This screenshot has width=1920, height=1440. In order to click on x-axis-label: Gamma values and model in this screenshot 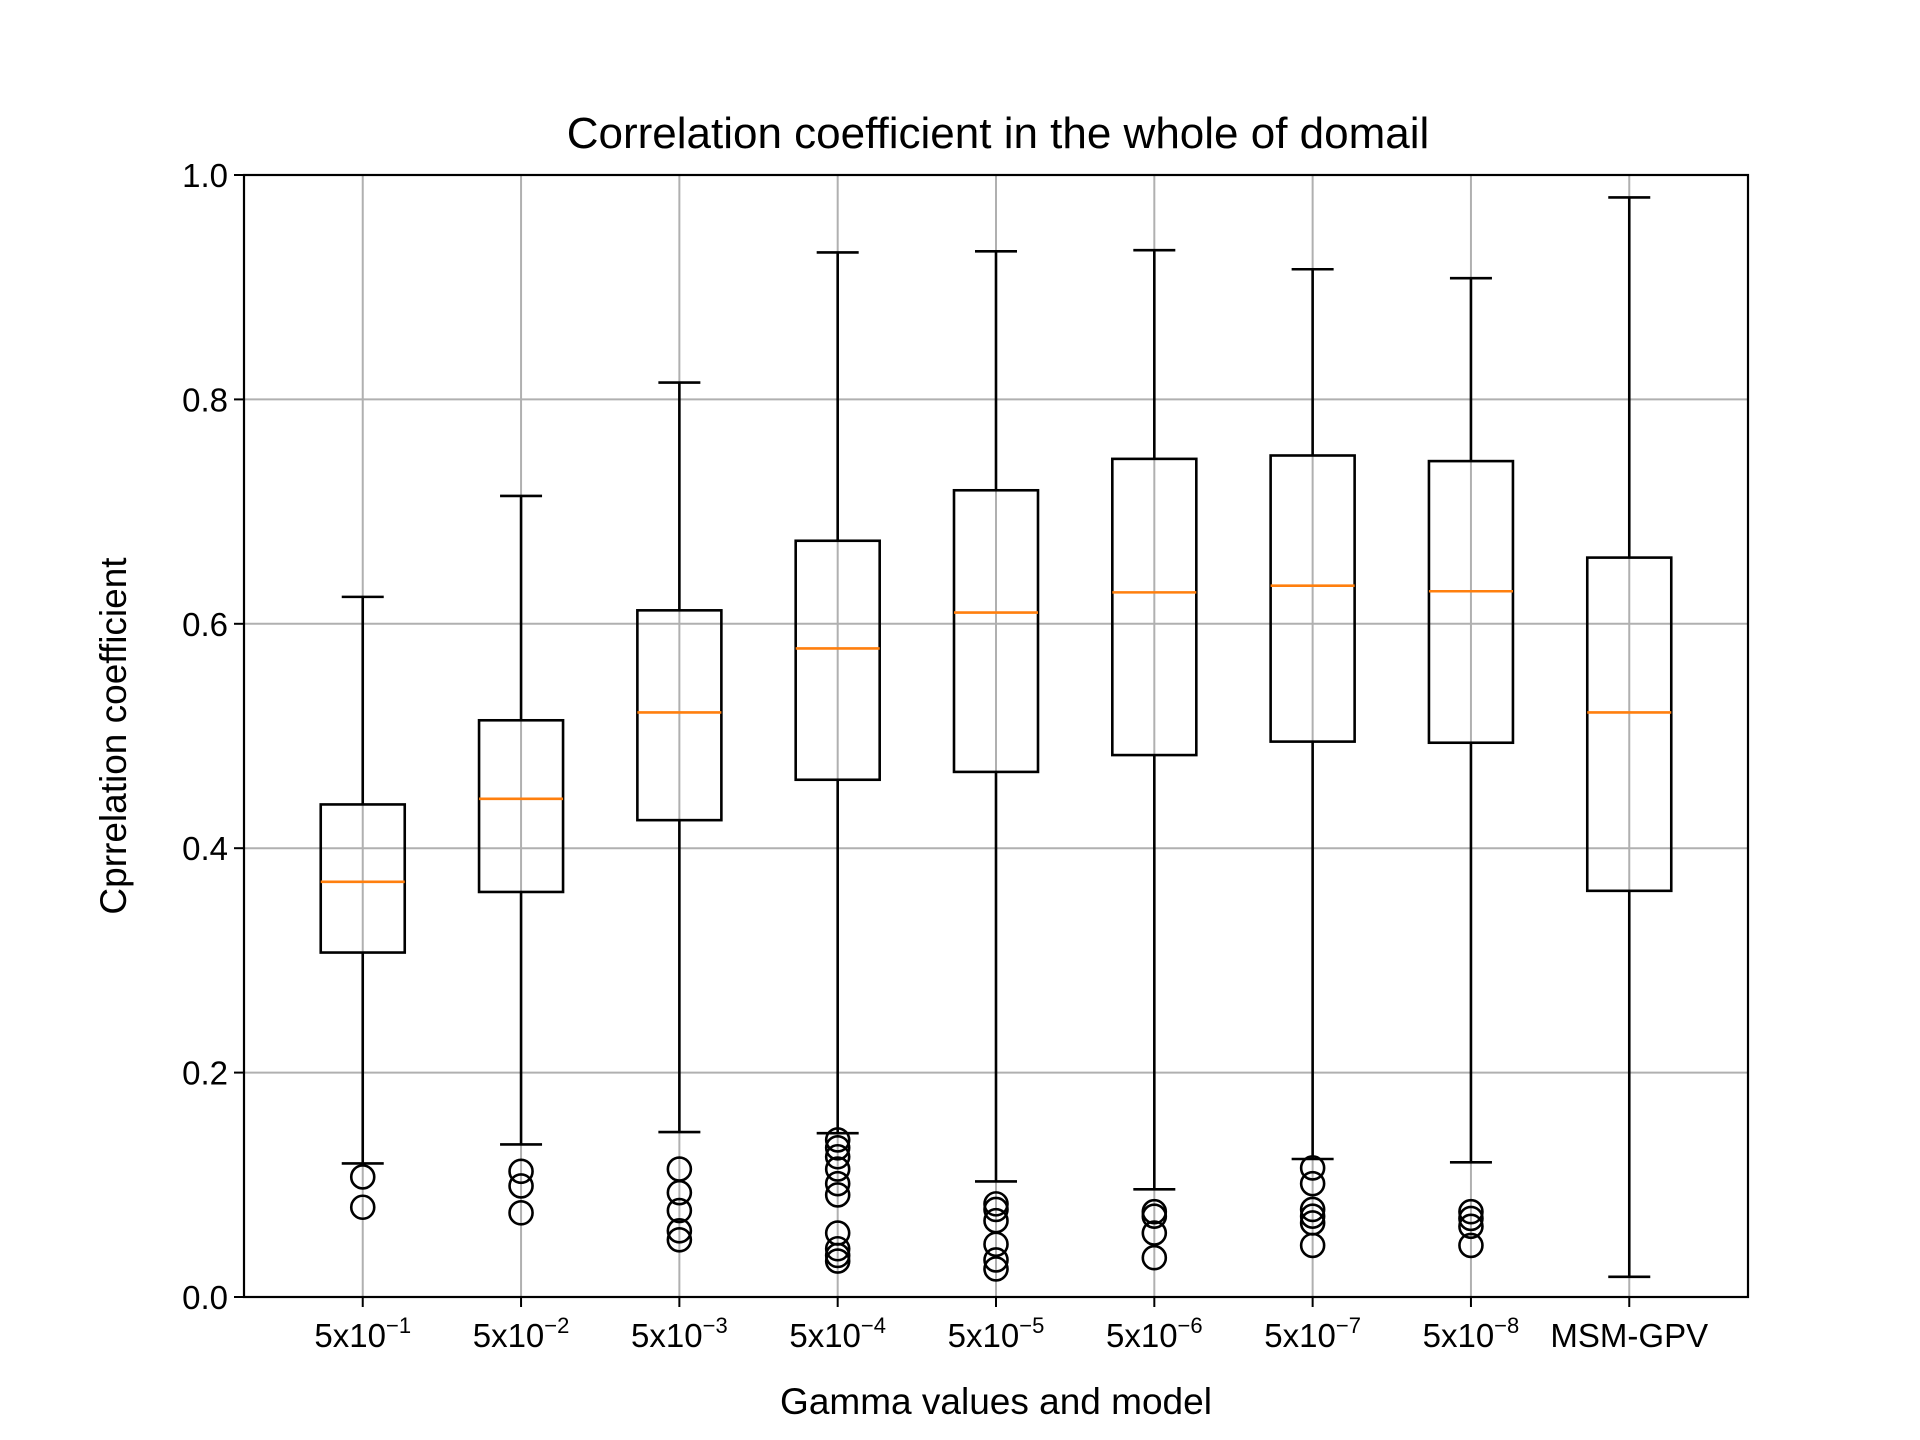, I will do `click(996, 1401)`.